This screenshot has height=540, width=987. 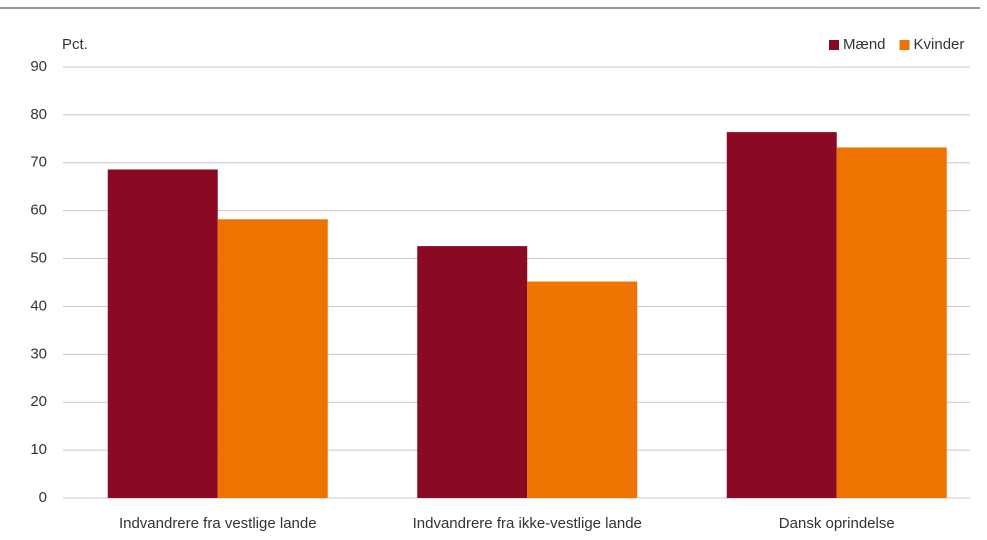 I want to click on x-tick-label: Indvandrere fra vestlige lande, so click(x=218, y=523).